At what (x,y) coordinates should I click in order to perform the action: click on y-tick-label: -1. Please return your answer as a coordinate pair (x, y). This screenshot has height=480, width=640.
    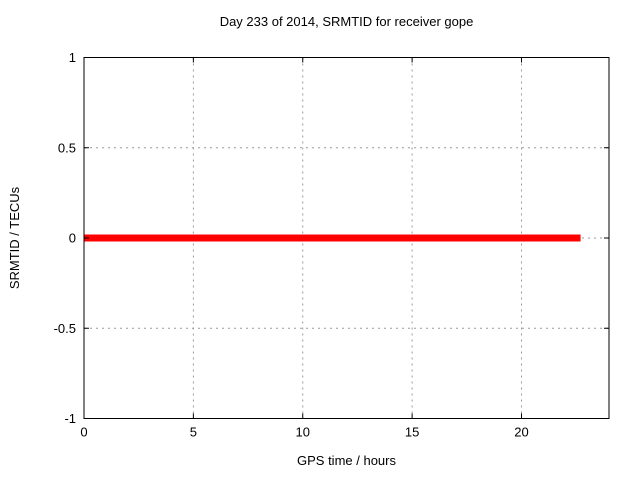
    Looking at the image, I should click on (70, 418).